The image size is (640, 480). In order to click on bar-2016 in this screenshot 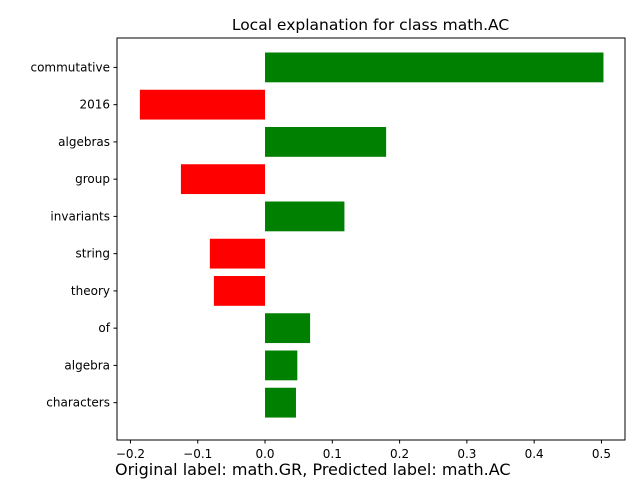, I will do `click(202, 104)`.